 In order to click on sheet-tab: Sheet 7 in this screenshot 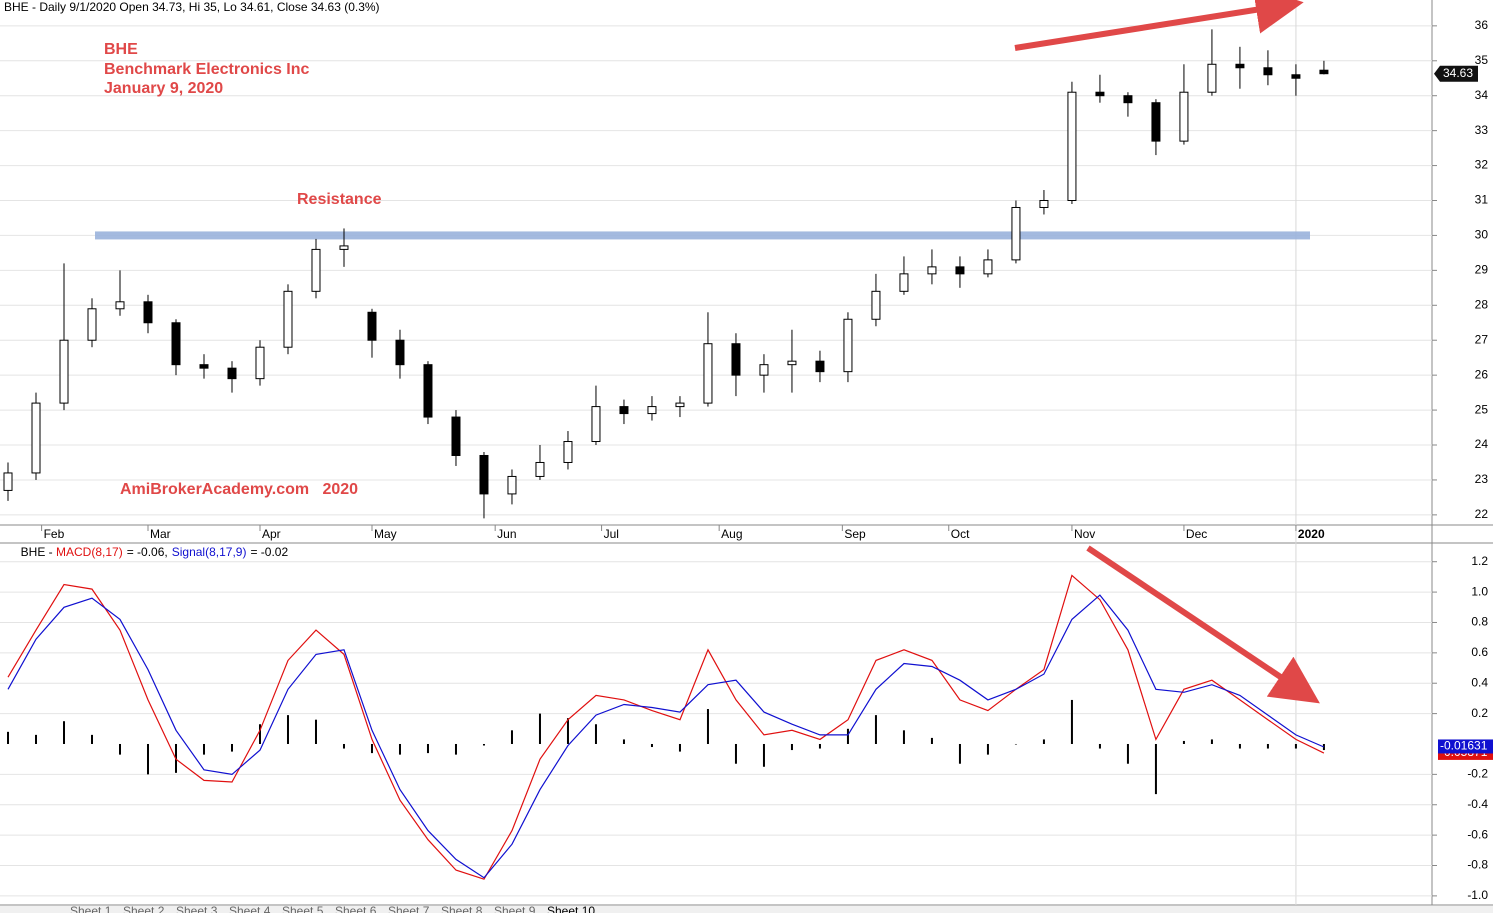, I will do `click(409, 908)`.